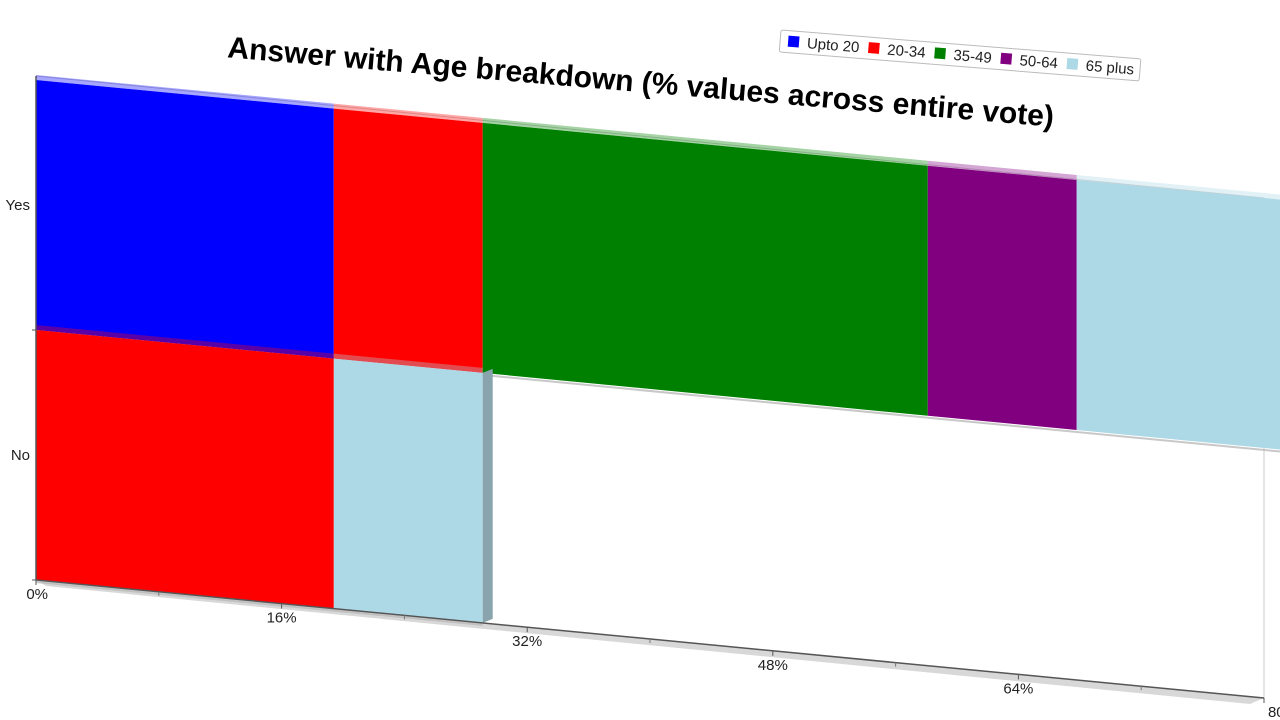 The width and height of the screenshot is (1280, 720). I want to click on legend-item-65-plus: 65 plus, so click(1100, 67).